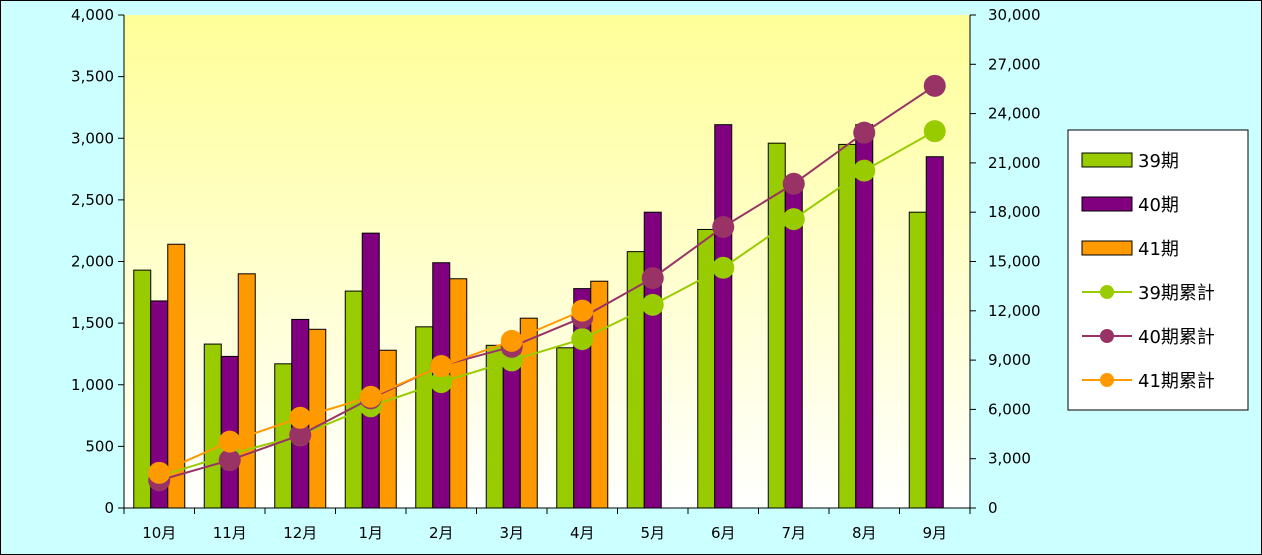 This screenshot has width=1262, height=555. What do you see at coordinates (229, 441) in the screenshot?
I see `point-41期累計-11月` at bounding box center [229, 441].